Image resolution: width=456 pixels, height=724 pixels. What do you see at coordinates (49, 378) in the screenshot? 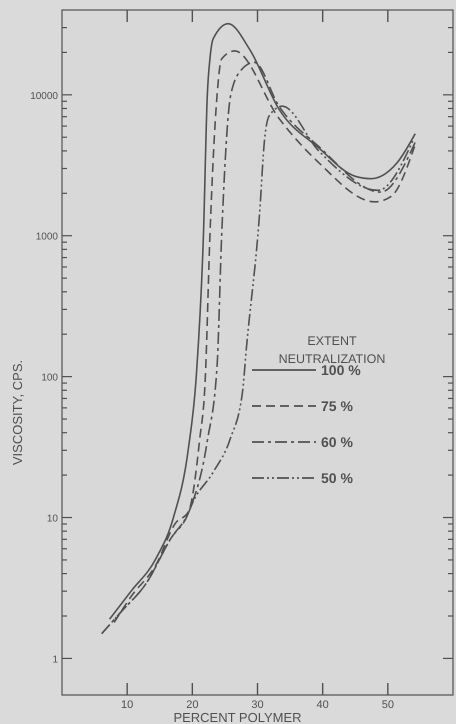
I see `y-tick-label: 100` at bounding box center [49, 378].